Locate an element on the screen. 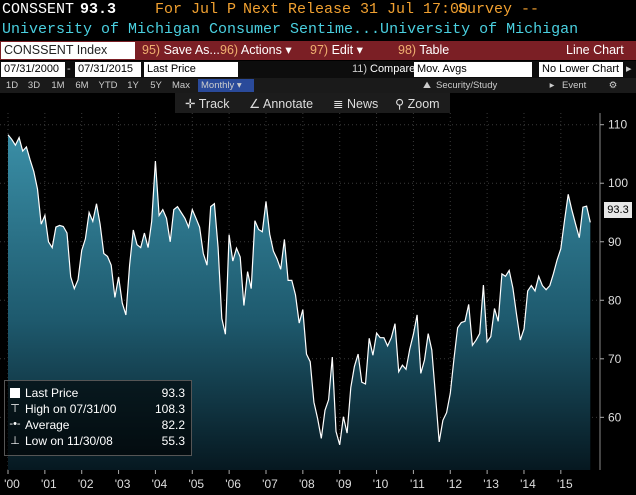  x-tick-label: '13 is located at coordinates (491, 484).